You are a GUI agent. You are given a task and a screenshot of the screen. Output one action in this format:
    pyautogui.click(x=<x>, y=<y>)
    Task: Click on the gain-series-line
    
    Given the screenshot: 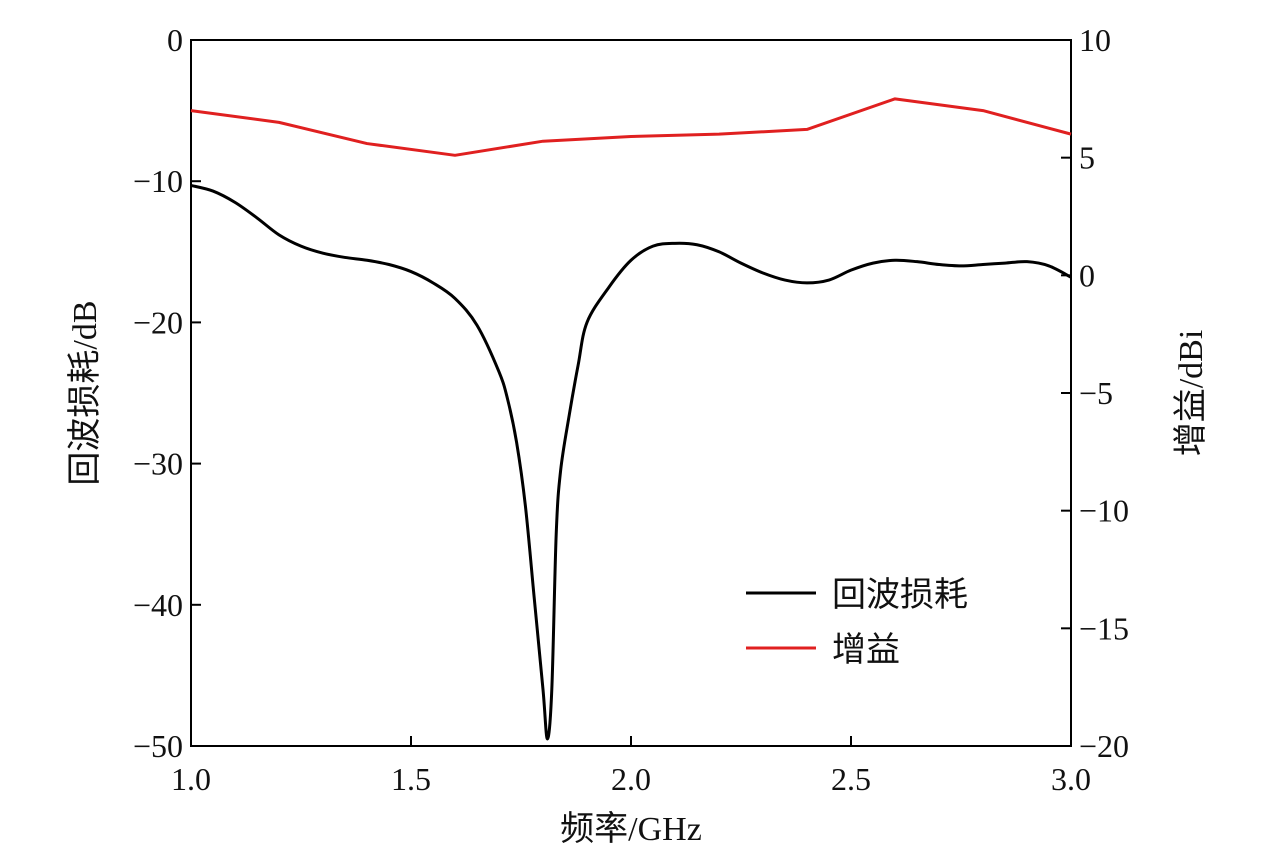 What is the action you would take?
    pyautogui.click(x=631, y=127)
    